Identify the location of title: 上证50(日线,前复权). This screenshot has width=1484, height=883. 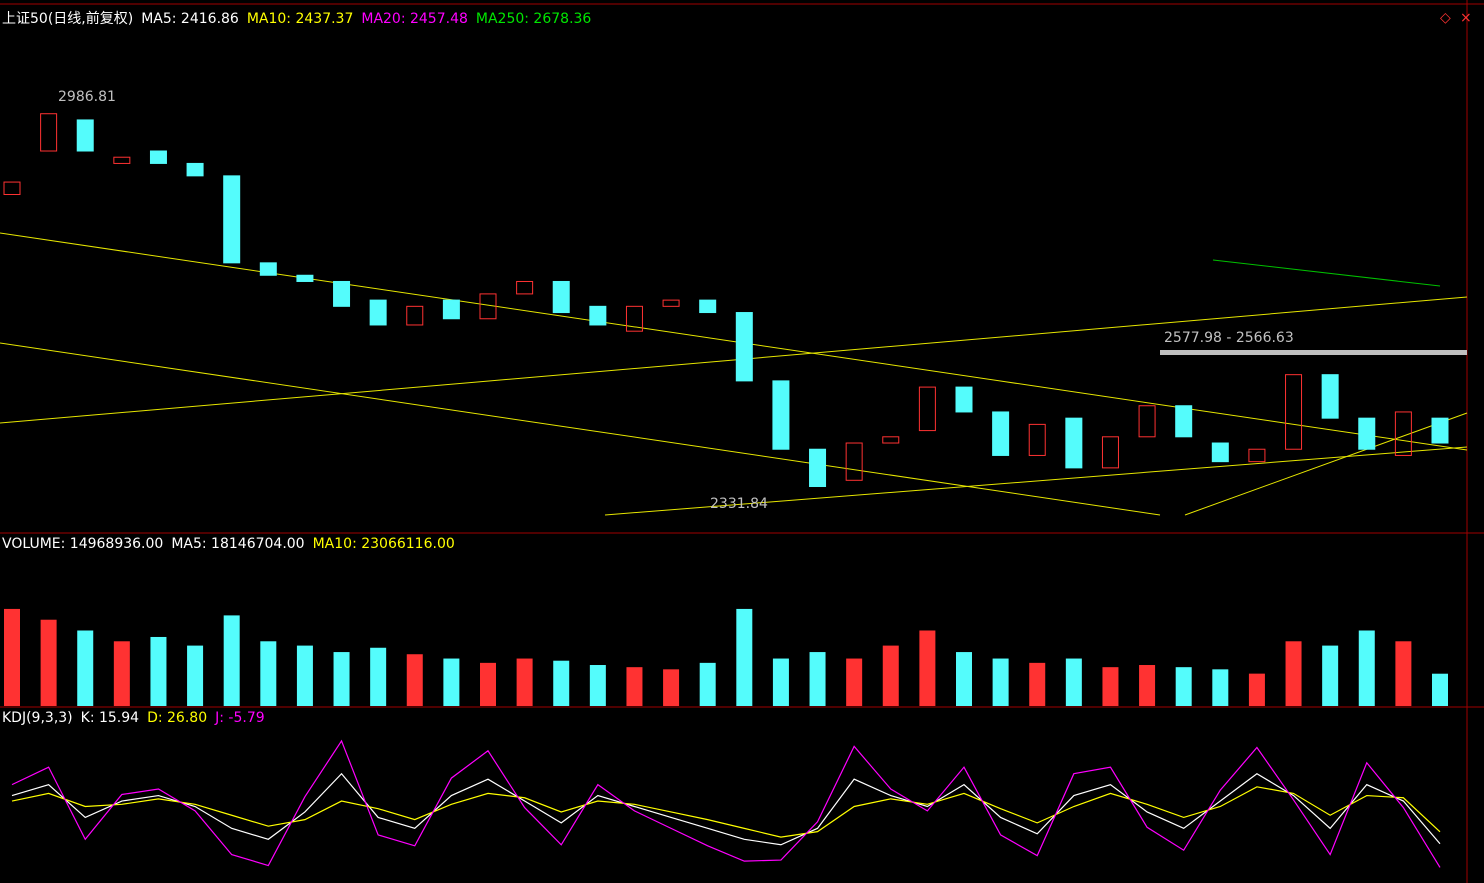
(68, 19).